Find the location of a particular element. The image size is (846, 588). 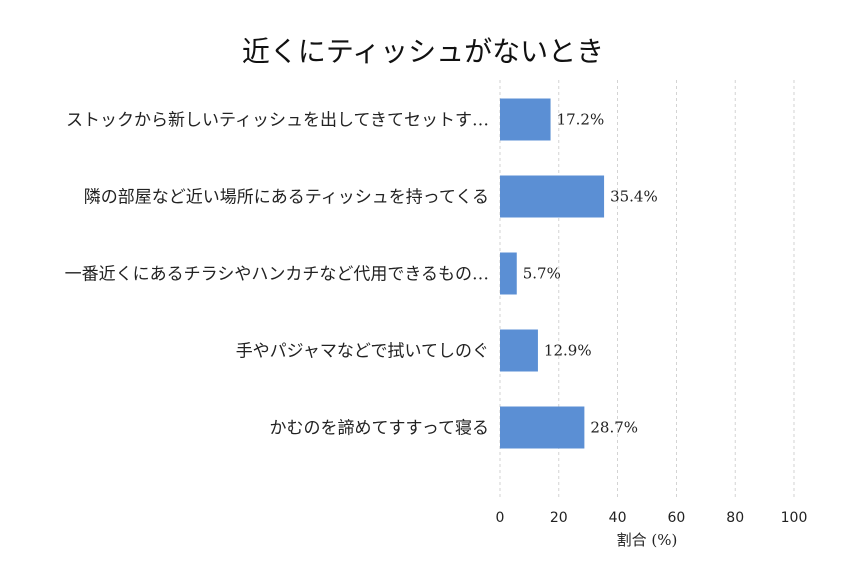

x-tick-label: 0 is located at coordinates (500, 518).